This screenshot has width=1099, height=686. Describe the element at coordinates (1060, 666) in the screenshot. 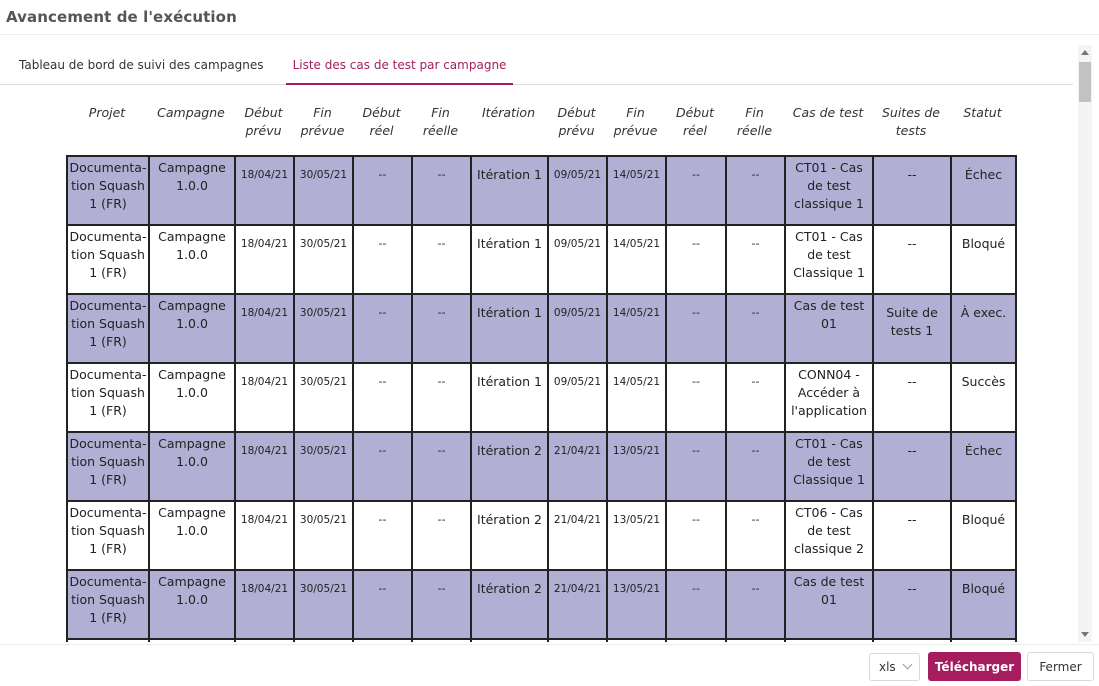

I see `close-button: Fermer` at that location.